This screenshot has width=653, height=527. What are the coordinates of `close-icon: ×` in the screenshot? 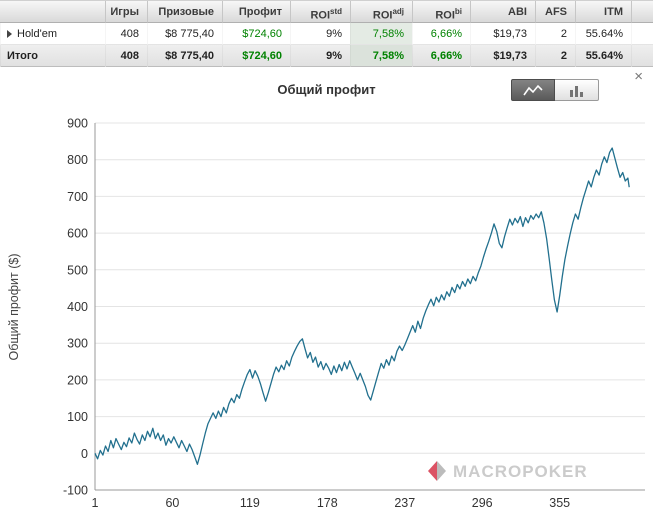 It's located at (638, 76).